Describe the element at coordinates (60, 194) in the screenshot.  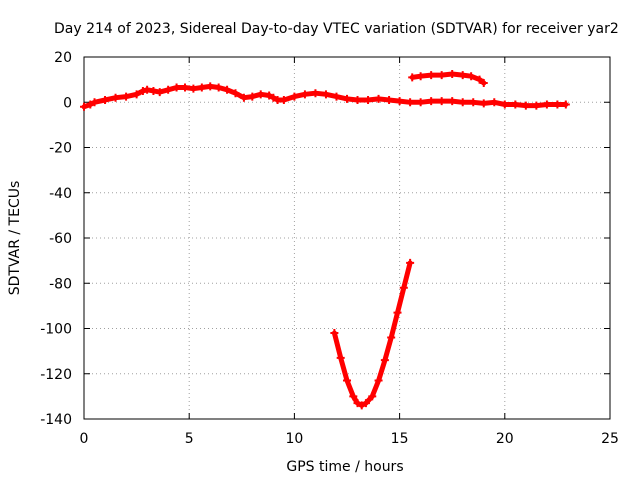
I see `y-tick-label: -40` at that location.